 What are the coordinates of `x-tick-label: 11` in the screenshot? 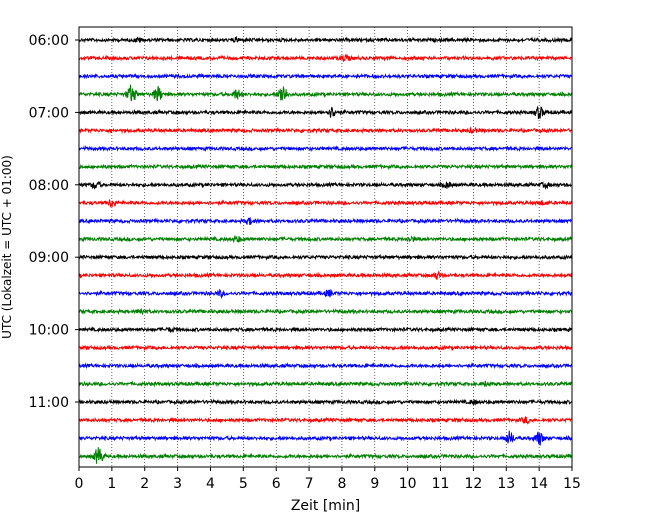 It's located at (441, 484).